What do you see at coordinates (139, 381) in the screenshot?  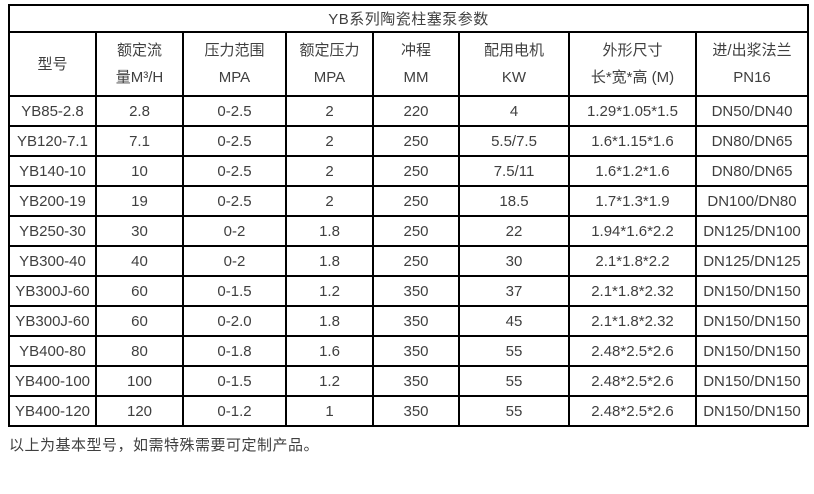 I see `table-cell: 100` at bounding box center [139, 381].